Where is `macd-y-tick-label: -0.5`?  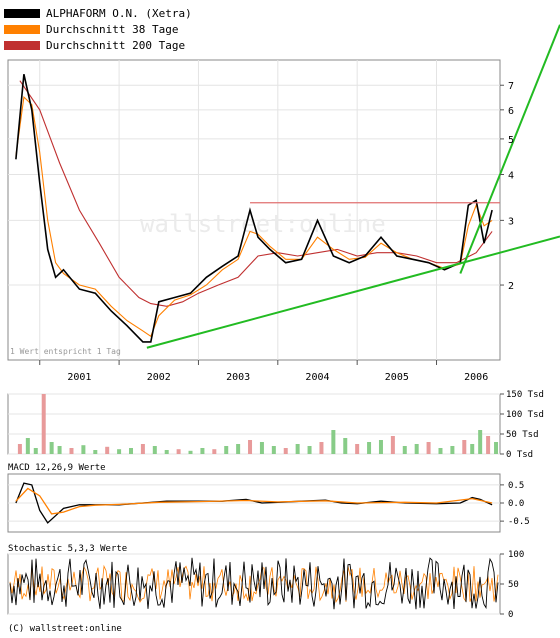
macd-y-tick-label: -0.5 is located at coordinates (519, 522).